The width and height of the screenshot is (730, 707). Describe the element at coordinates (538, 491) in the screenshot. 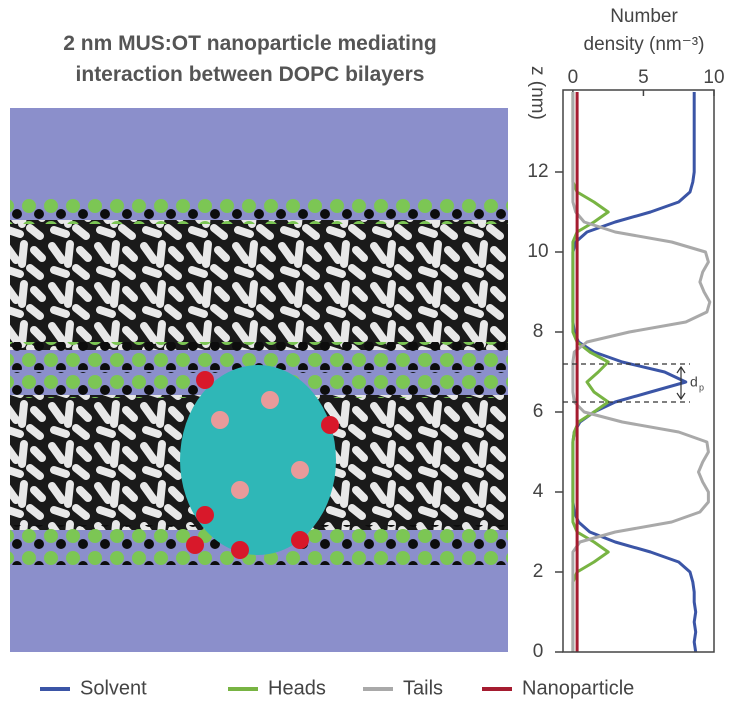

I see `y-tick-label: 4` at that location.